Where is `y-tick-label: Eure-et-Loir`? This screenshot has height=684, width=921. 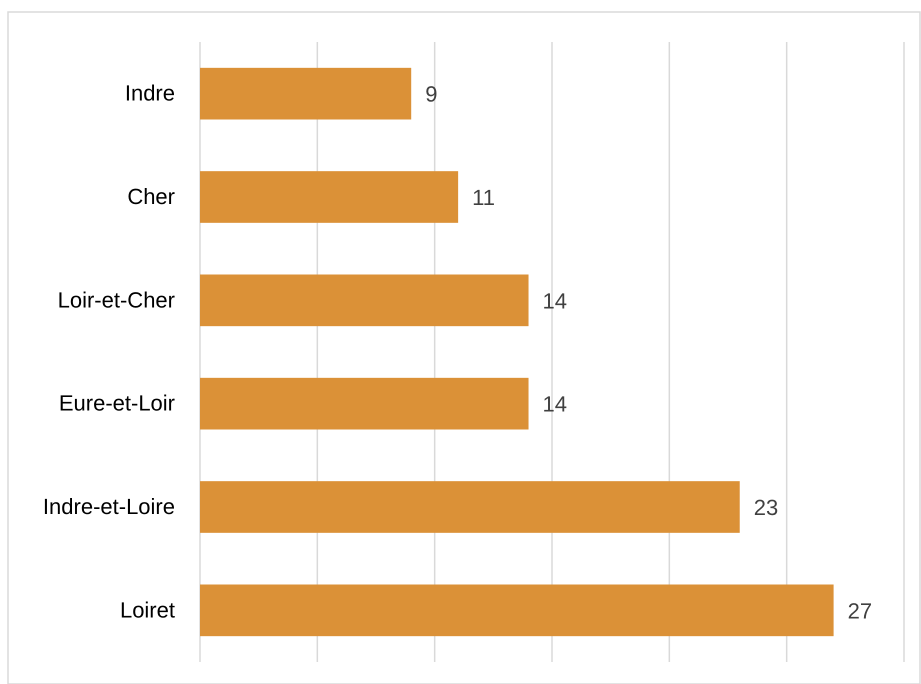 y-tick-label: Eure-et-Loir is located at coordinates (116, 403).